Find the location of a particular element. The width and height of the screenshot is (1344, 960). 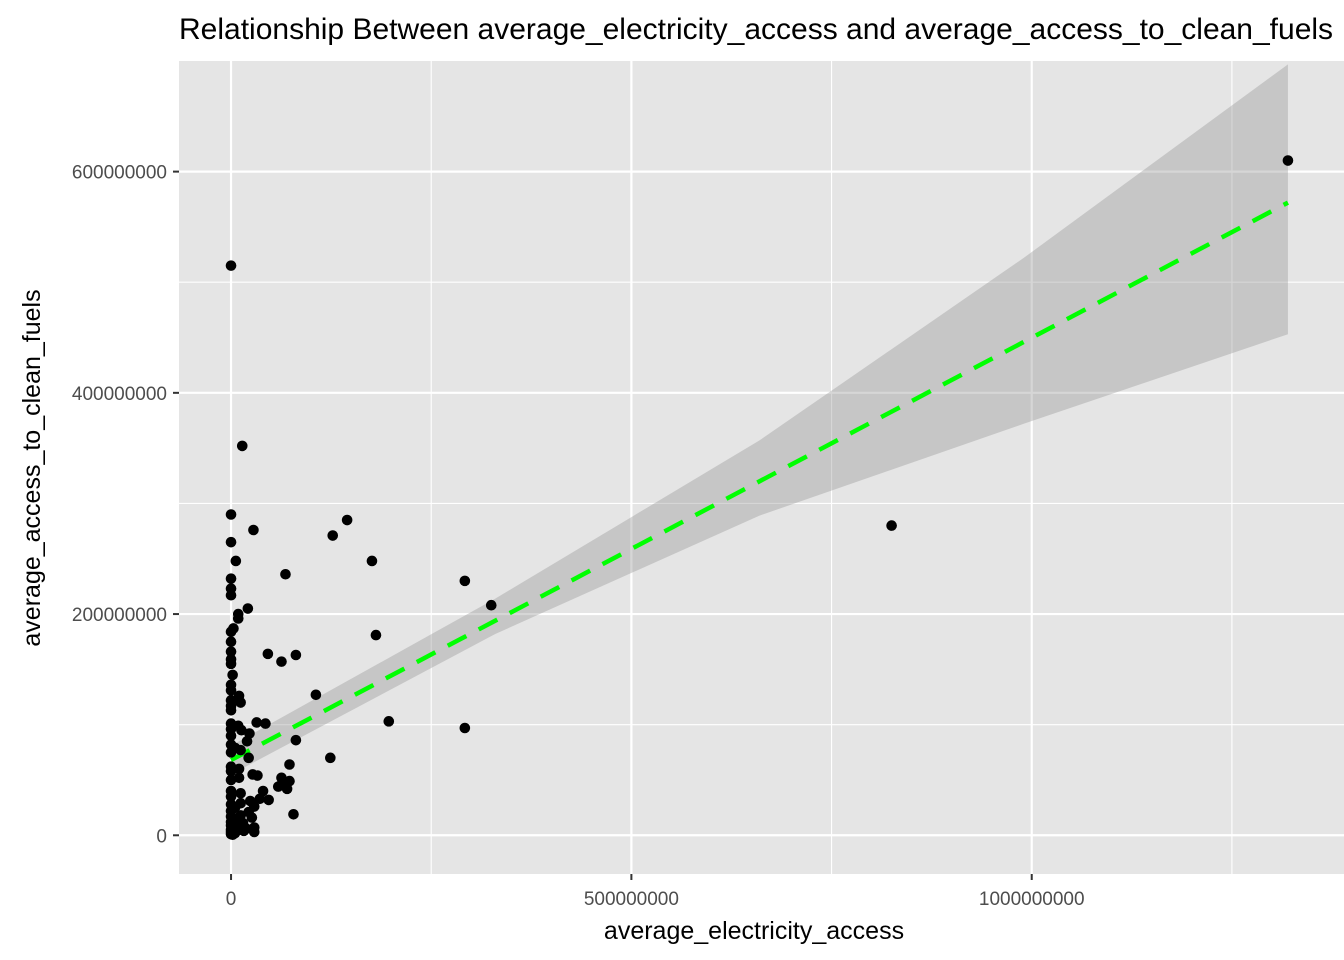

y-tick-label: 600000000 is located at coordinates (119, 173).